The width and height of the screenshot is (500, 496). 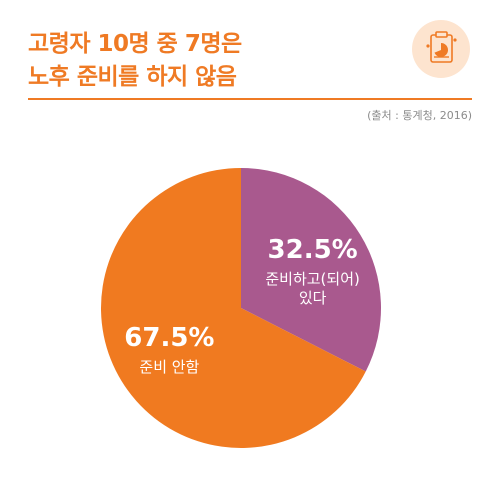 What do you see at coordinates (135, 61) in the screenshot?
I see `page-title: 고령자 10명 중 7명은 노후 준비를 하지 않음` at bounding box center [135, 61].